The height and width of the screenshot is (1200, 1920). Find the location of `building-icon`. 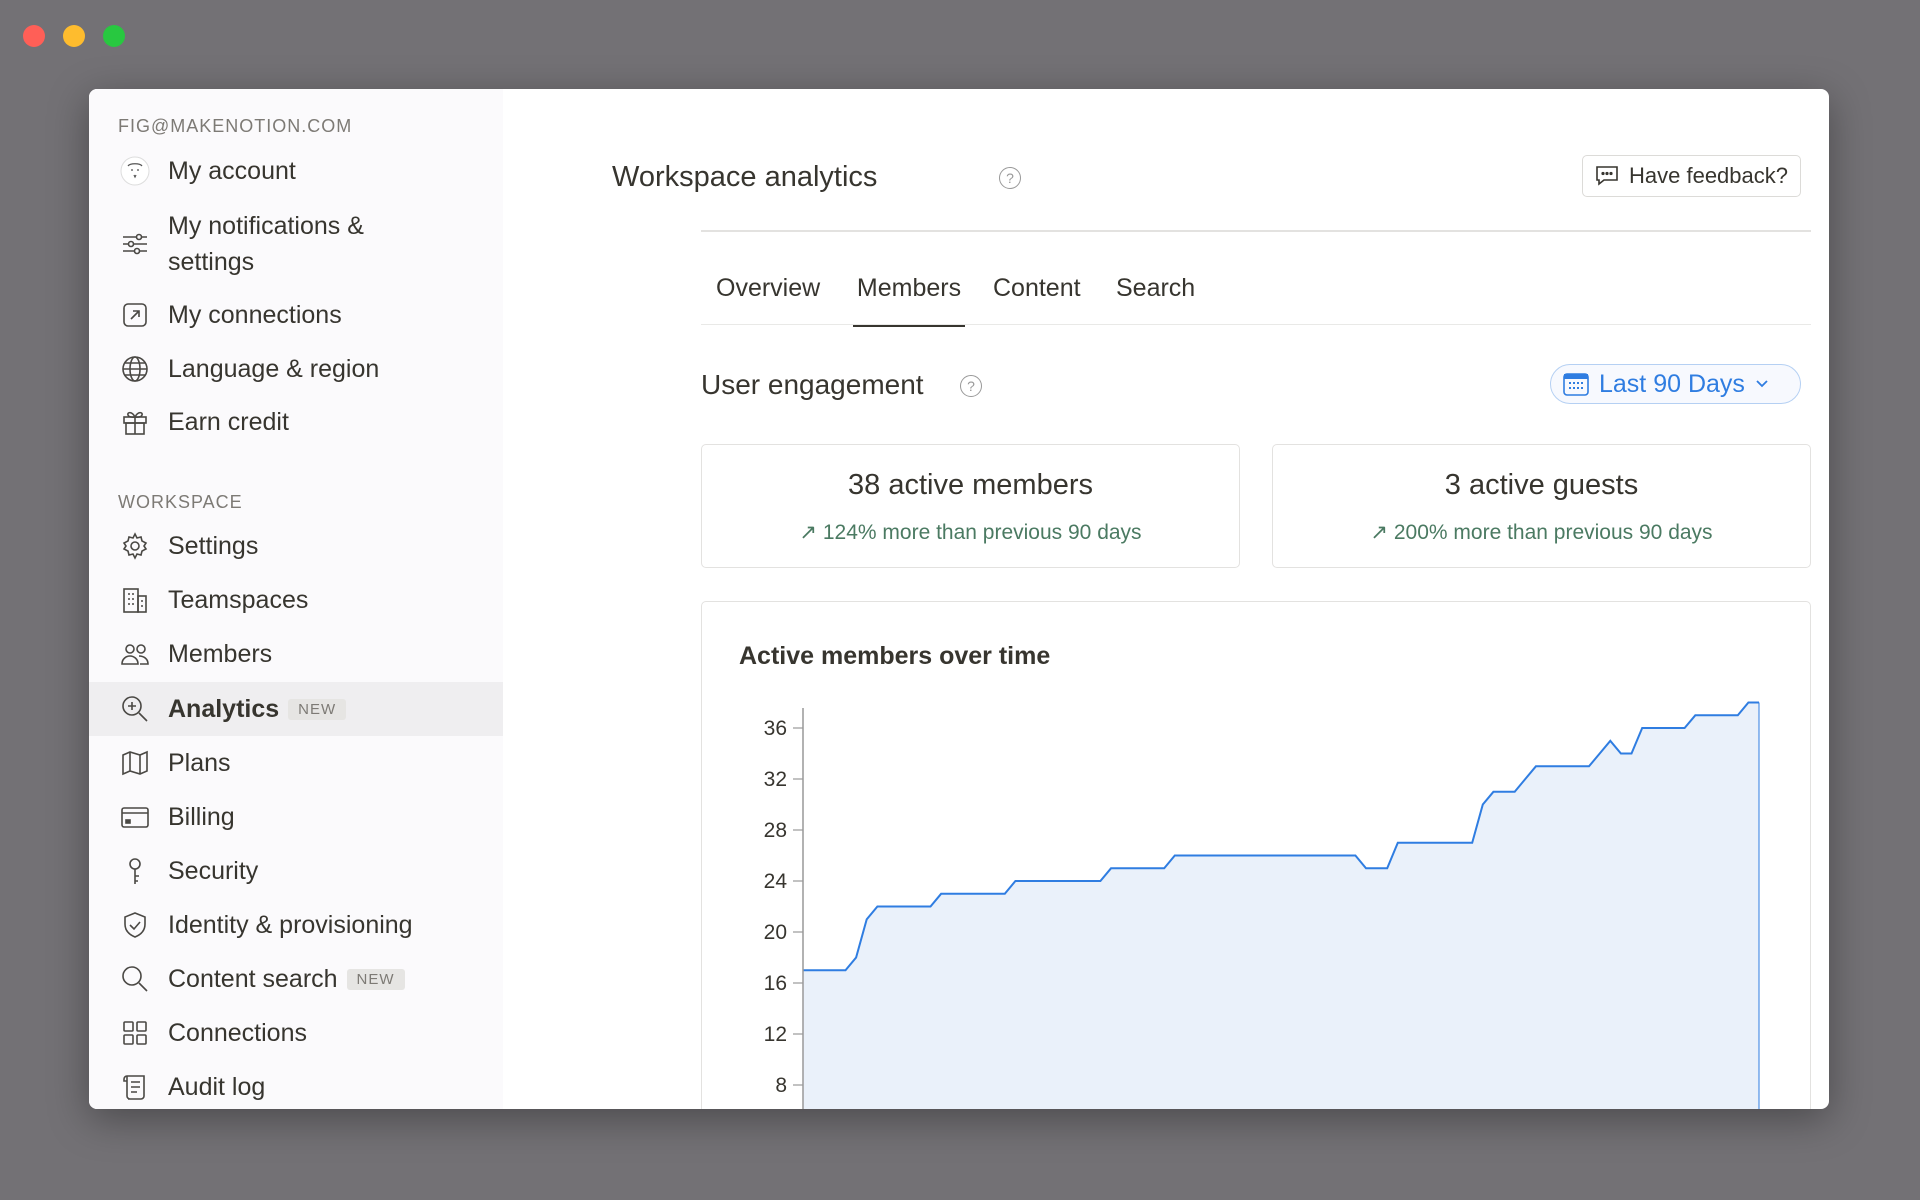

building-icon is located at coordinates (135, 600).